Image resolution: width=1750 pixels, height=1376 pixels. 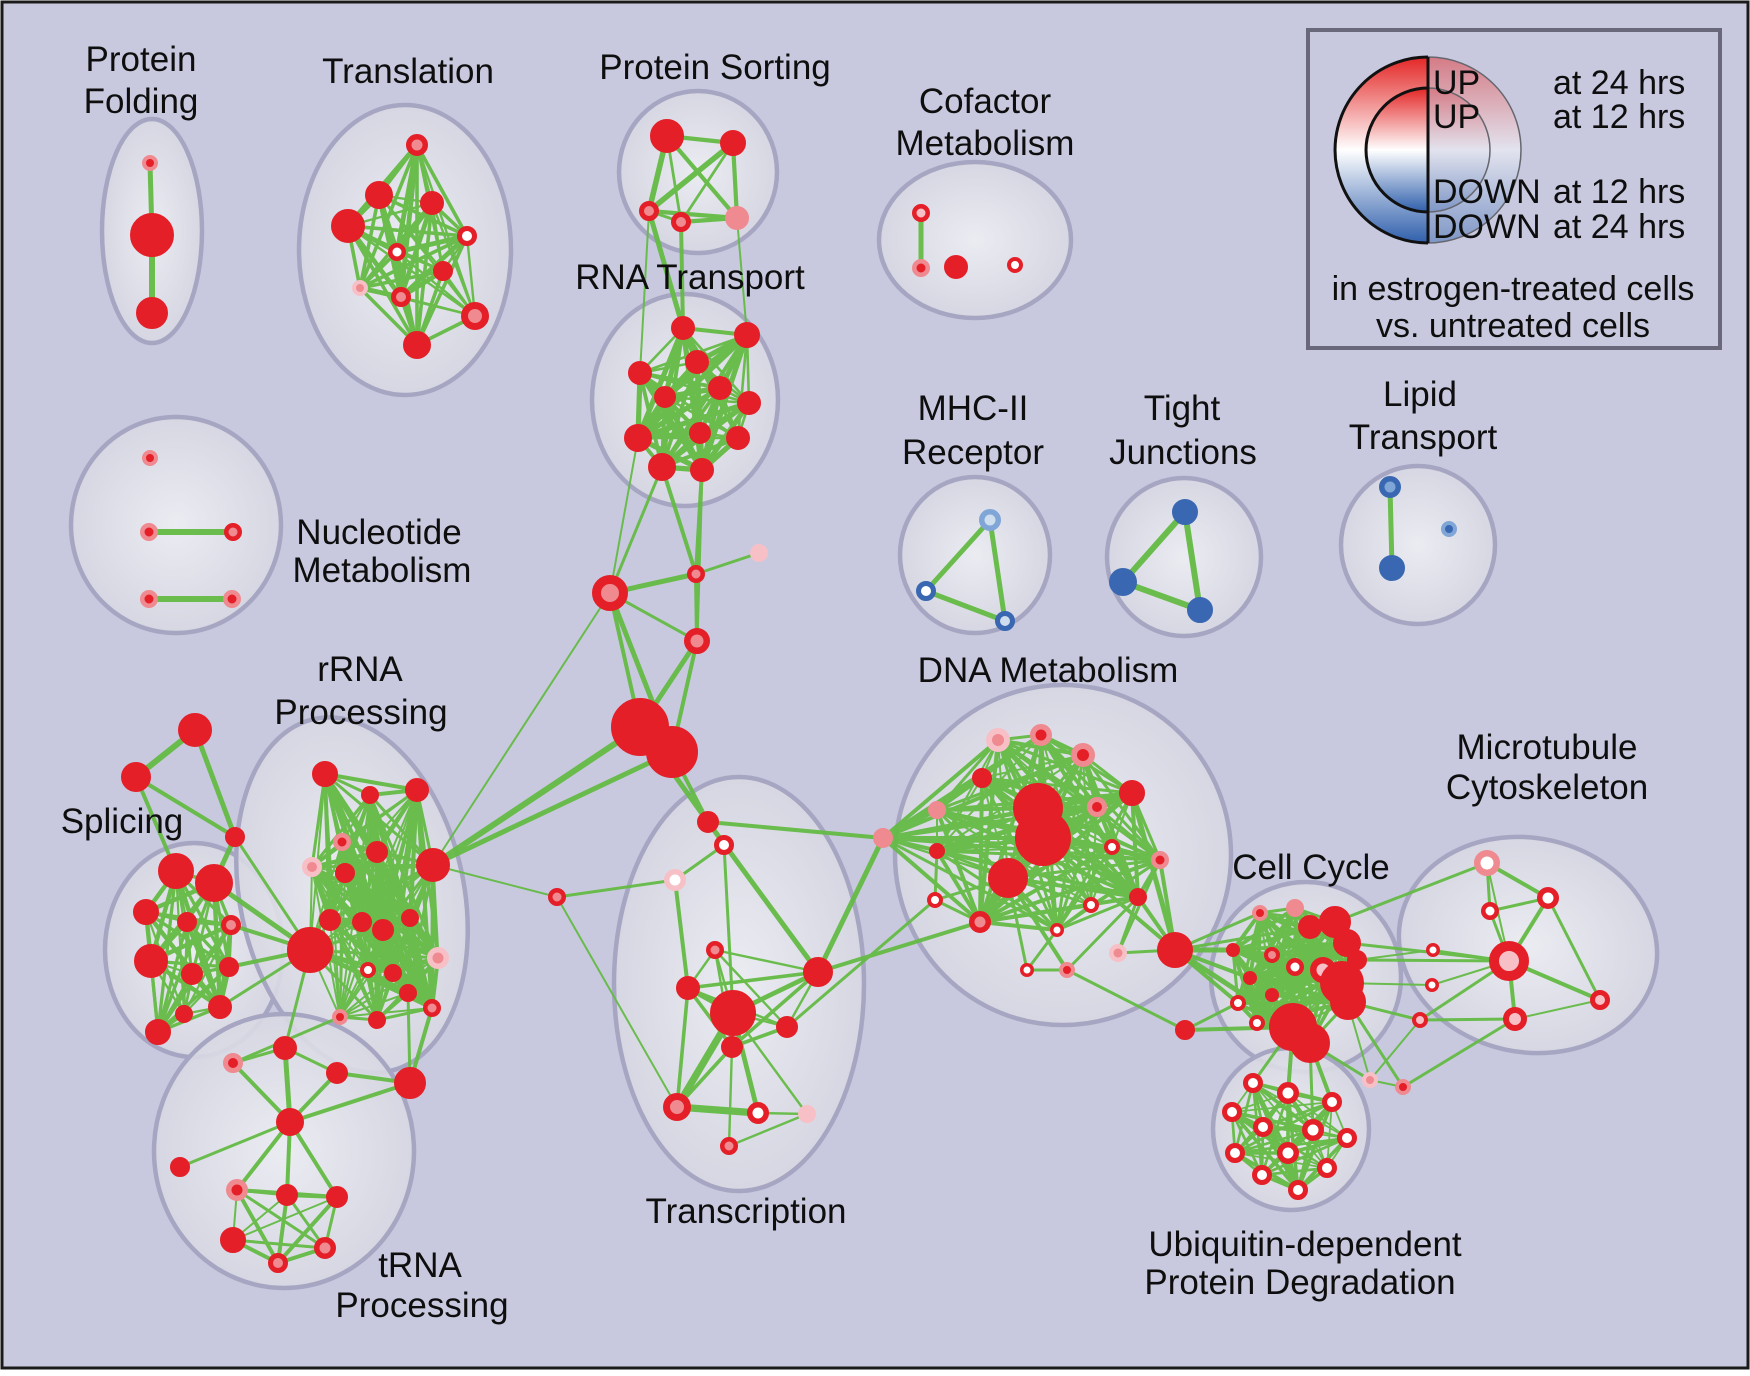 I want to click on cluster-label-pf-line1: Folding, so click(x=141, y=101).